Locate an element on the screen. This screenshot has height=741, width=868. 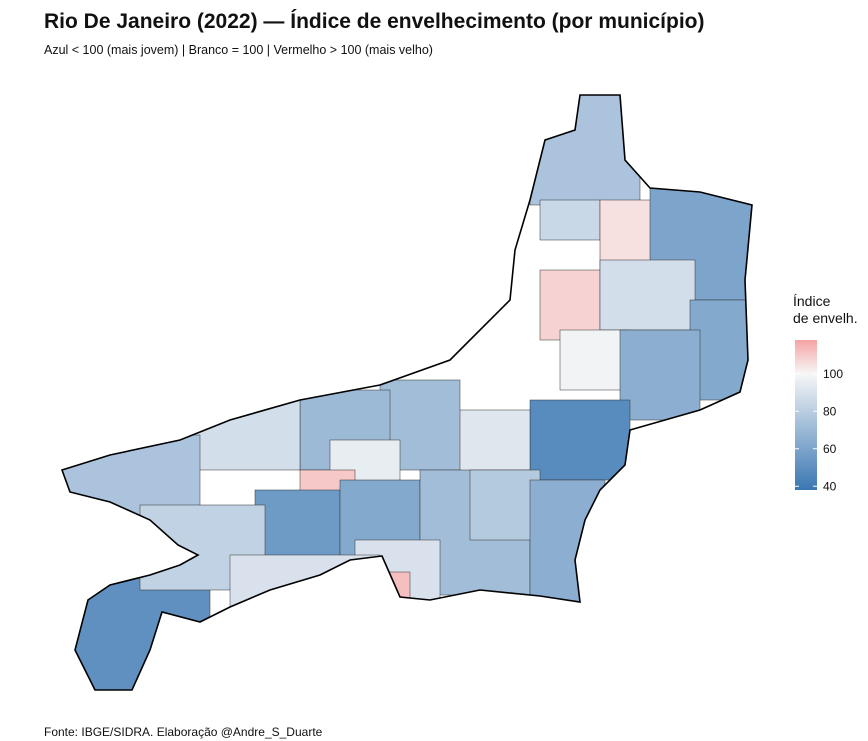
legend-tick-label: 40 is located at coordinates (830, 486).